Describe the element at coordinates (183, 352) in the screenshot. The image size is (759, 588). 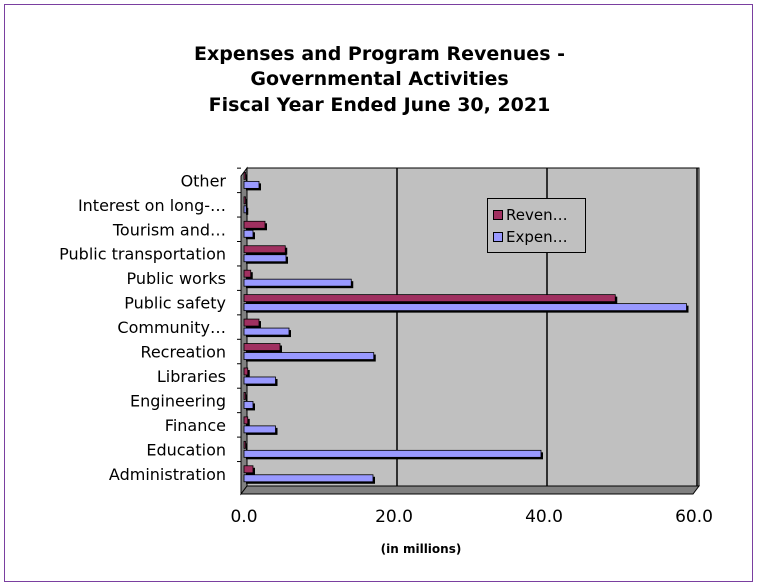
I see `category-label: Recreation` at that location.